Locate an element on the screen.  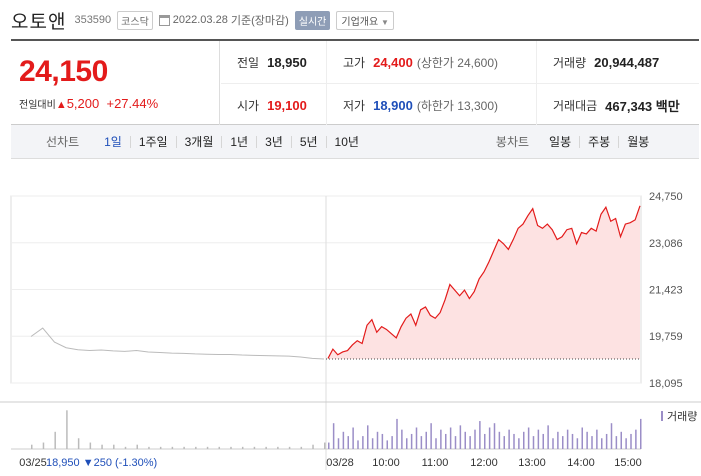
x-tick-label: 03/28 is located at coordinates (340, 463).